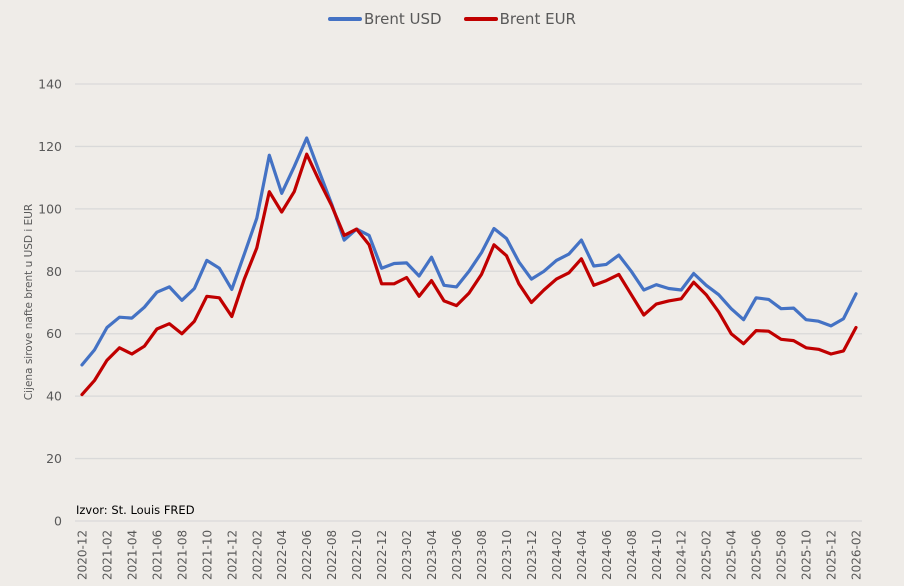 The image size is (904, 586). I want to click on legend-label-eur: Brent EUR, so click(537, 19).